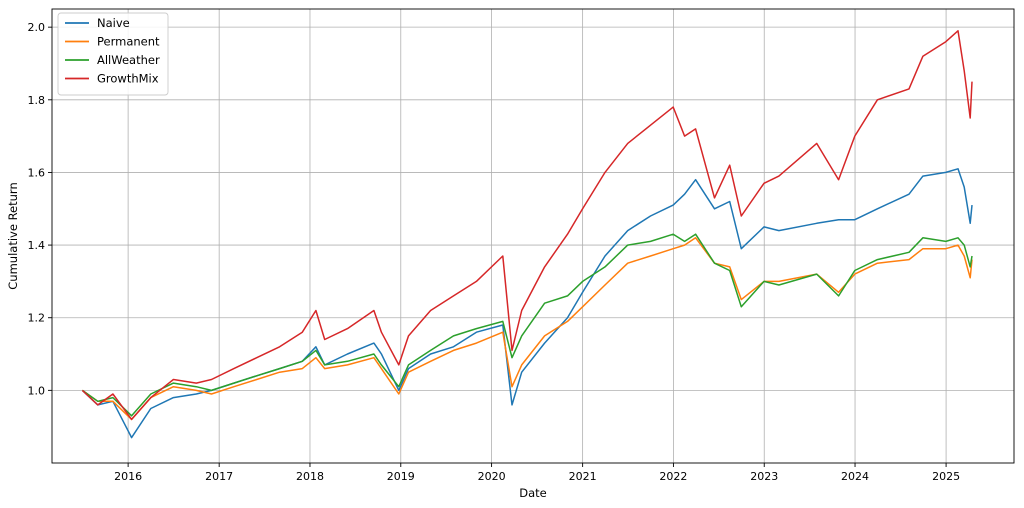 Image resolution: width=1024 pixels, height=508 pixels. What do you see at coordinates (40, 209) in the screenshot?
I see `y-axis-ticks: 1.0 1.2 1.4 1.6 1.8 2.0` at bounding box center [40, 209].